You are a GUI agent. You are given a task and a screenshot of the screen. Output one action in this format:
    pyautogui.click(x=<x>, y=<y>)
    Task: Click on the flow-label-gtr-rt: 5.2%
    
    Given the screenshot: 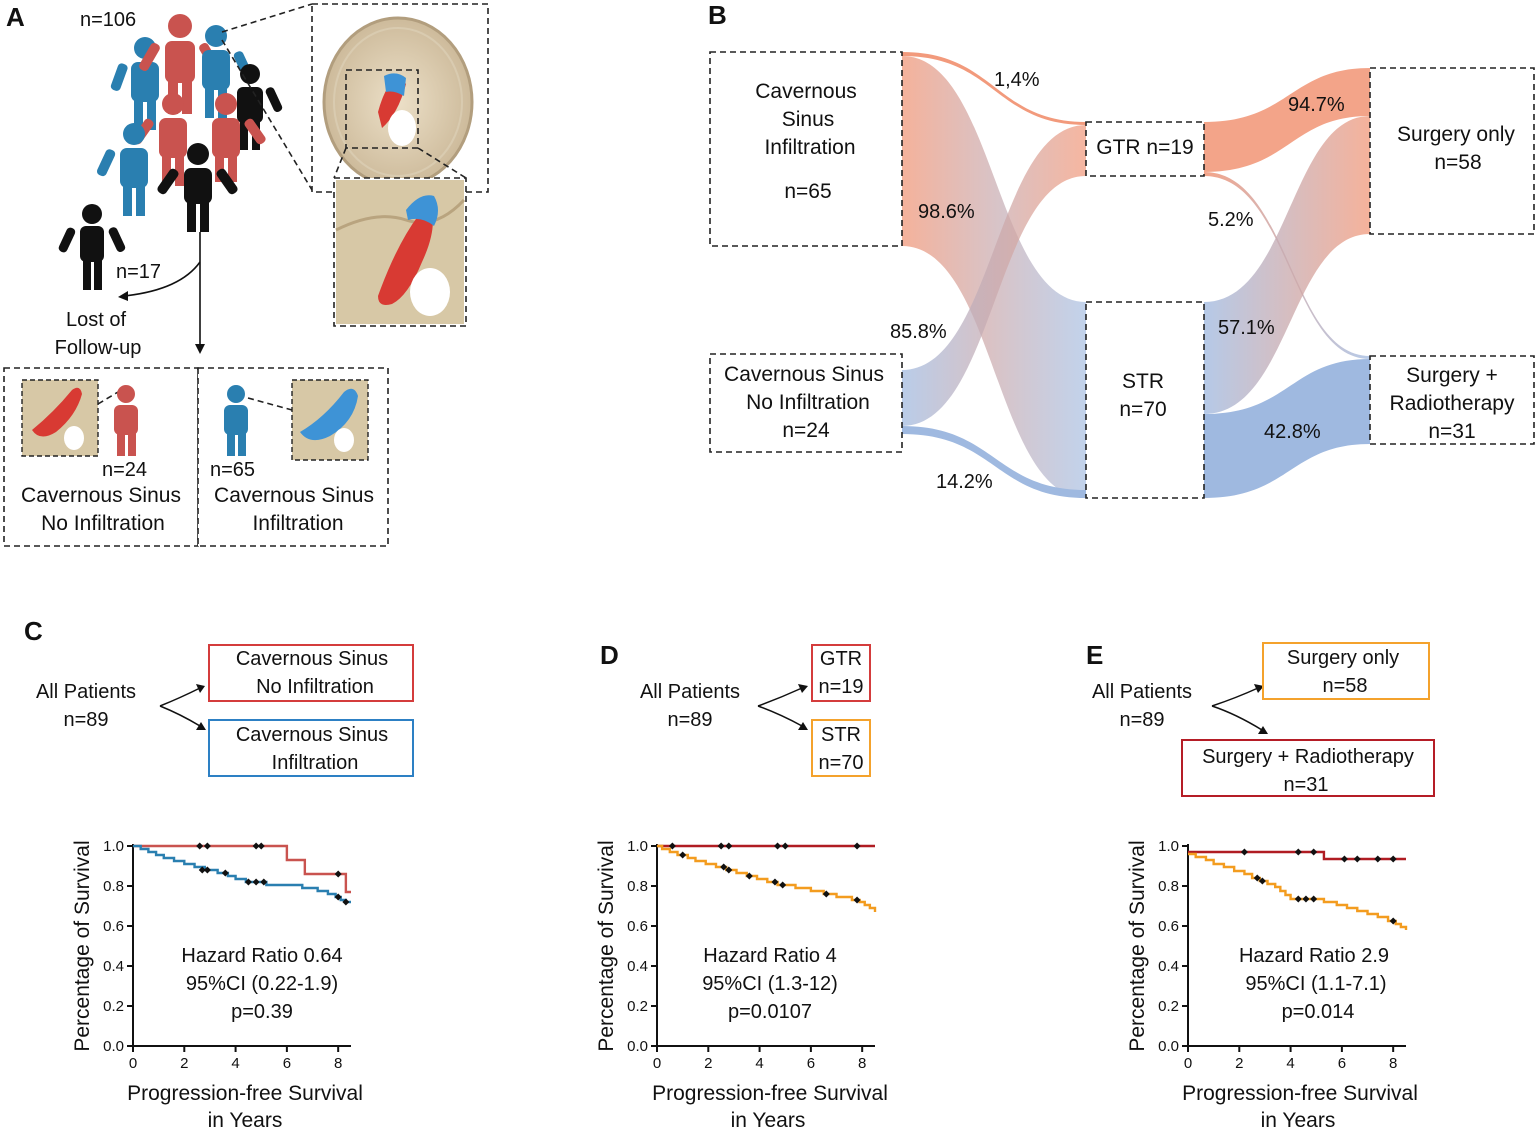 What is the action you would take?
    pyautogui.click(x=1231, y=220)
    